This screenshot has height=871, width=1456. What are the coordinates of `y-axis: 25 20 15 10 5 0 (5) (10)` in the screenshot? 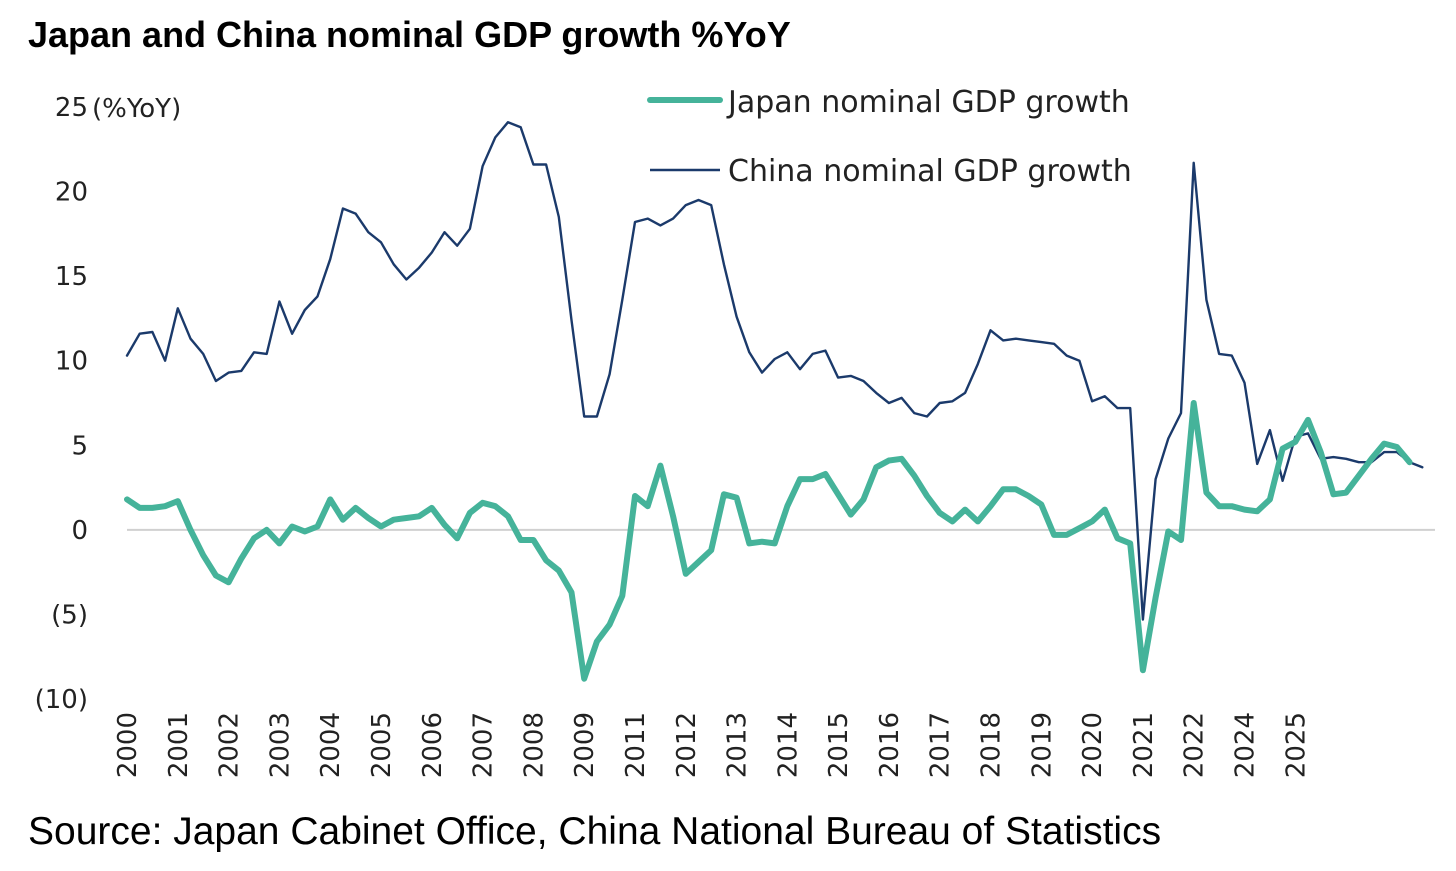 It's located at (61, 404).